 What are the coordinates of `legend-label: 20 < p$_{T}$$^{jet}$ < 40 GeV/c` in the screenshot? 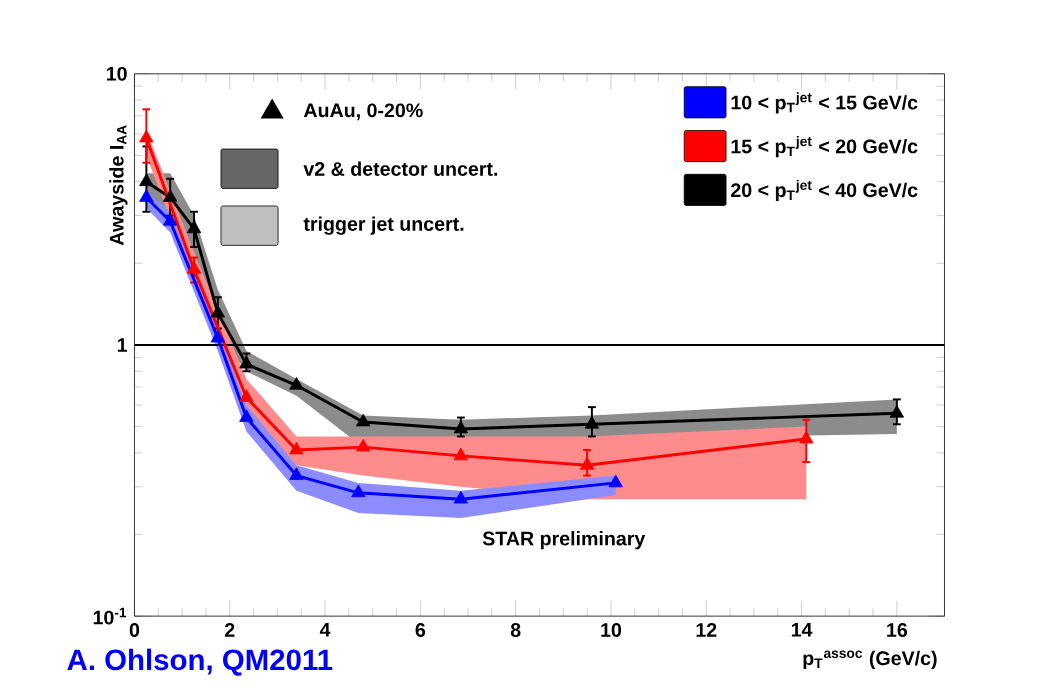 It's located at (824, 190).